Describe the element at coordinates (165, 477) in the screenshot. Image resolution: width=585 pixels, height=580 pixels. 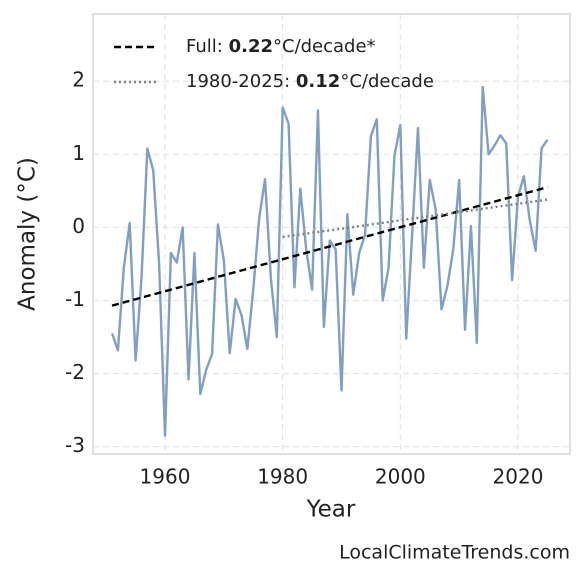
I see `x-tick-label: 1960` at that location.